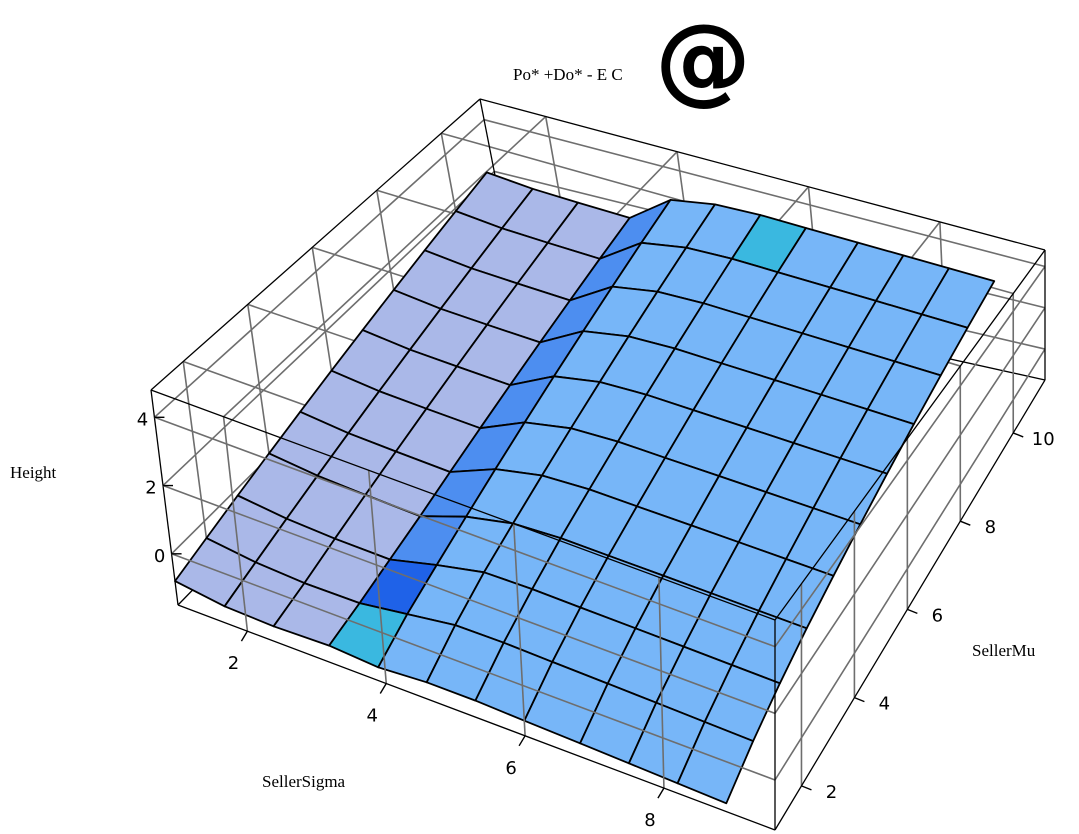 The height and width of the screenshot is (834, 1079). I want to click on x-tick-label: 4, so click(372, 715).